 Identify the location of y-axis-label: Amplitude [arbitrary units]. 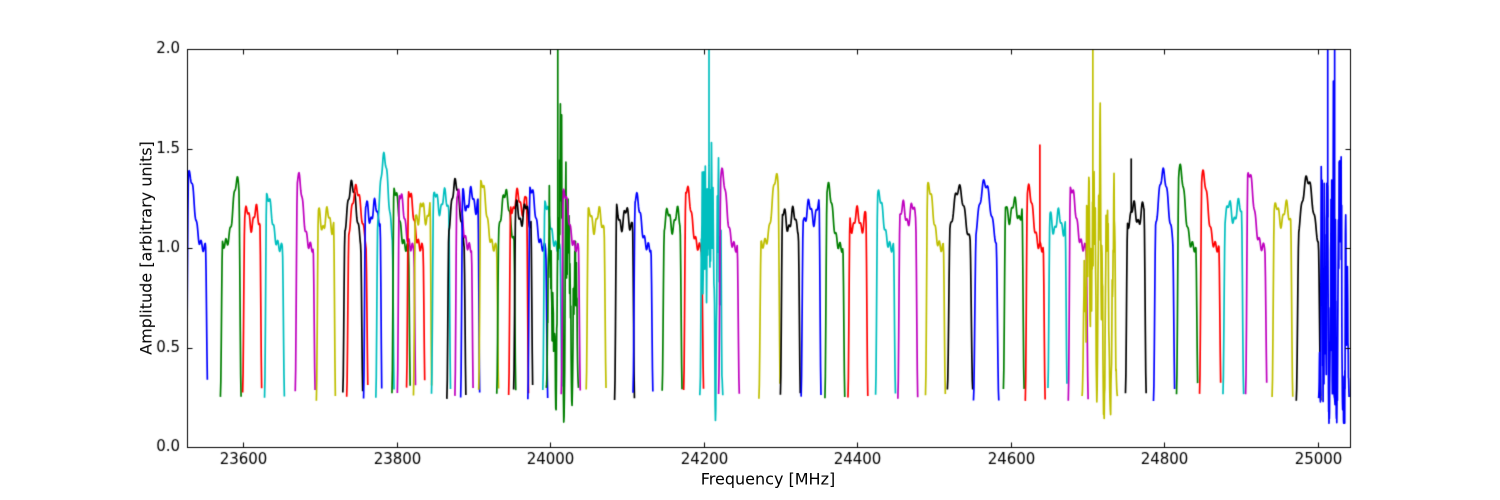
(146, 248).